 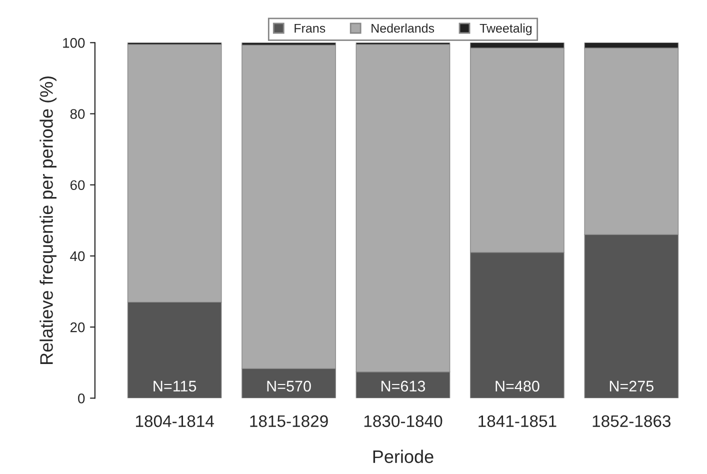 I want to click on x-tick-label: 1841-1851, so click(x=517, y=421).